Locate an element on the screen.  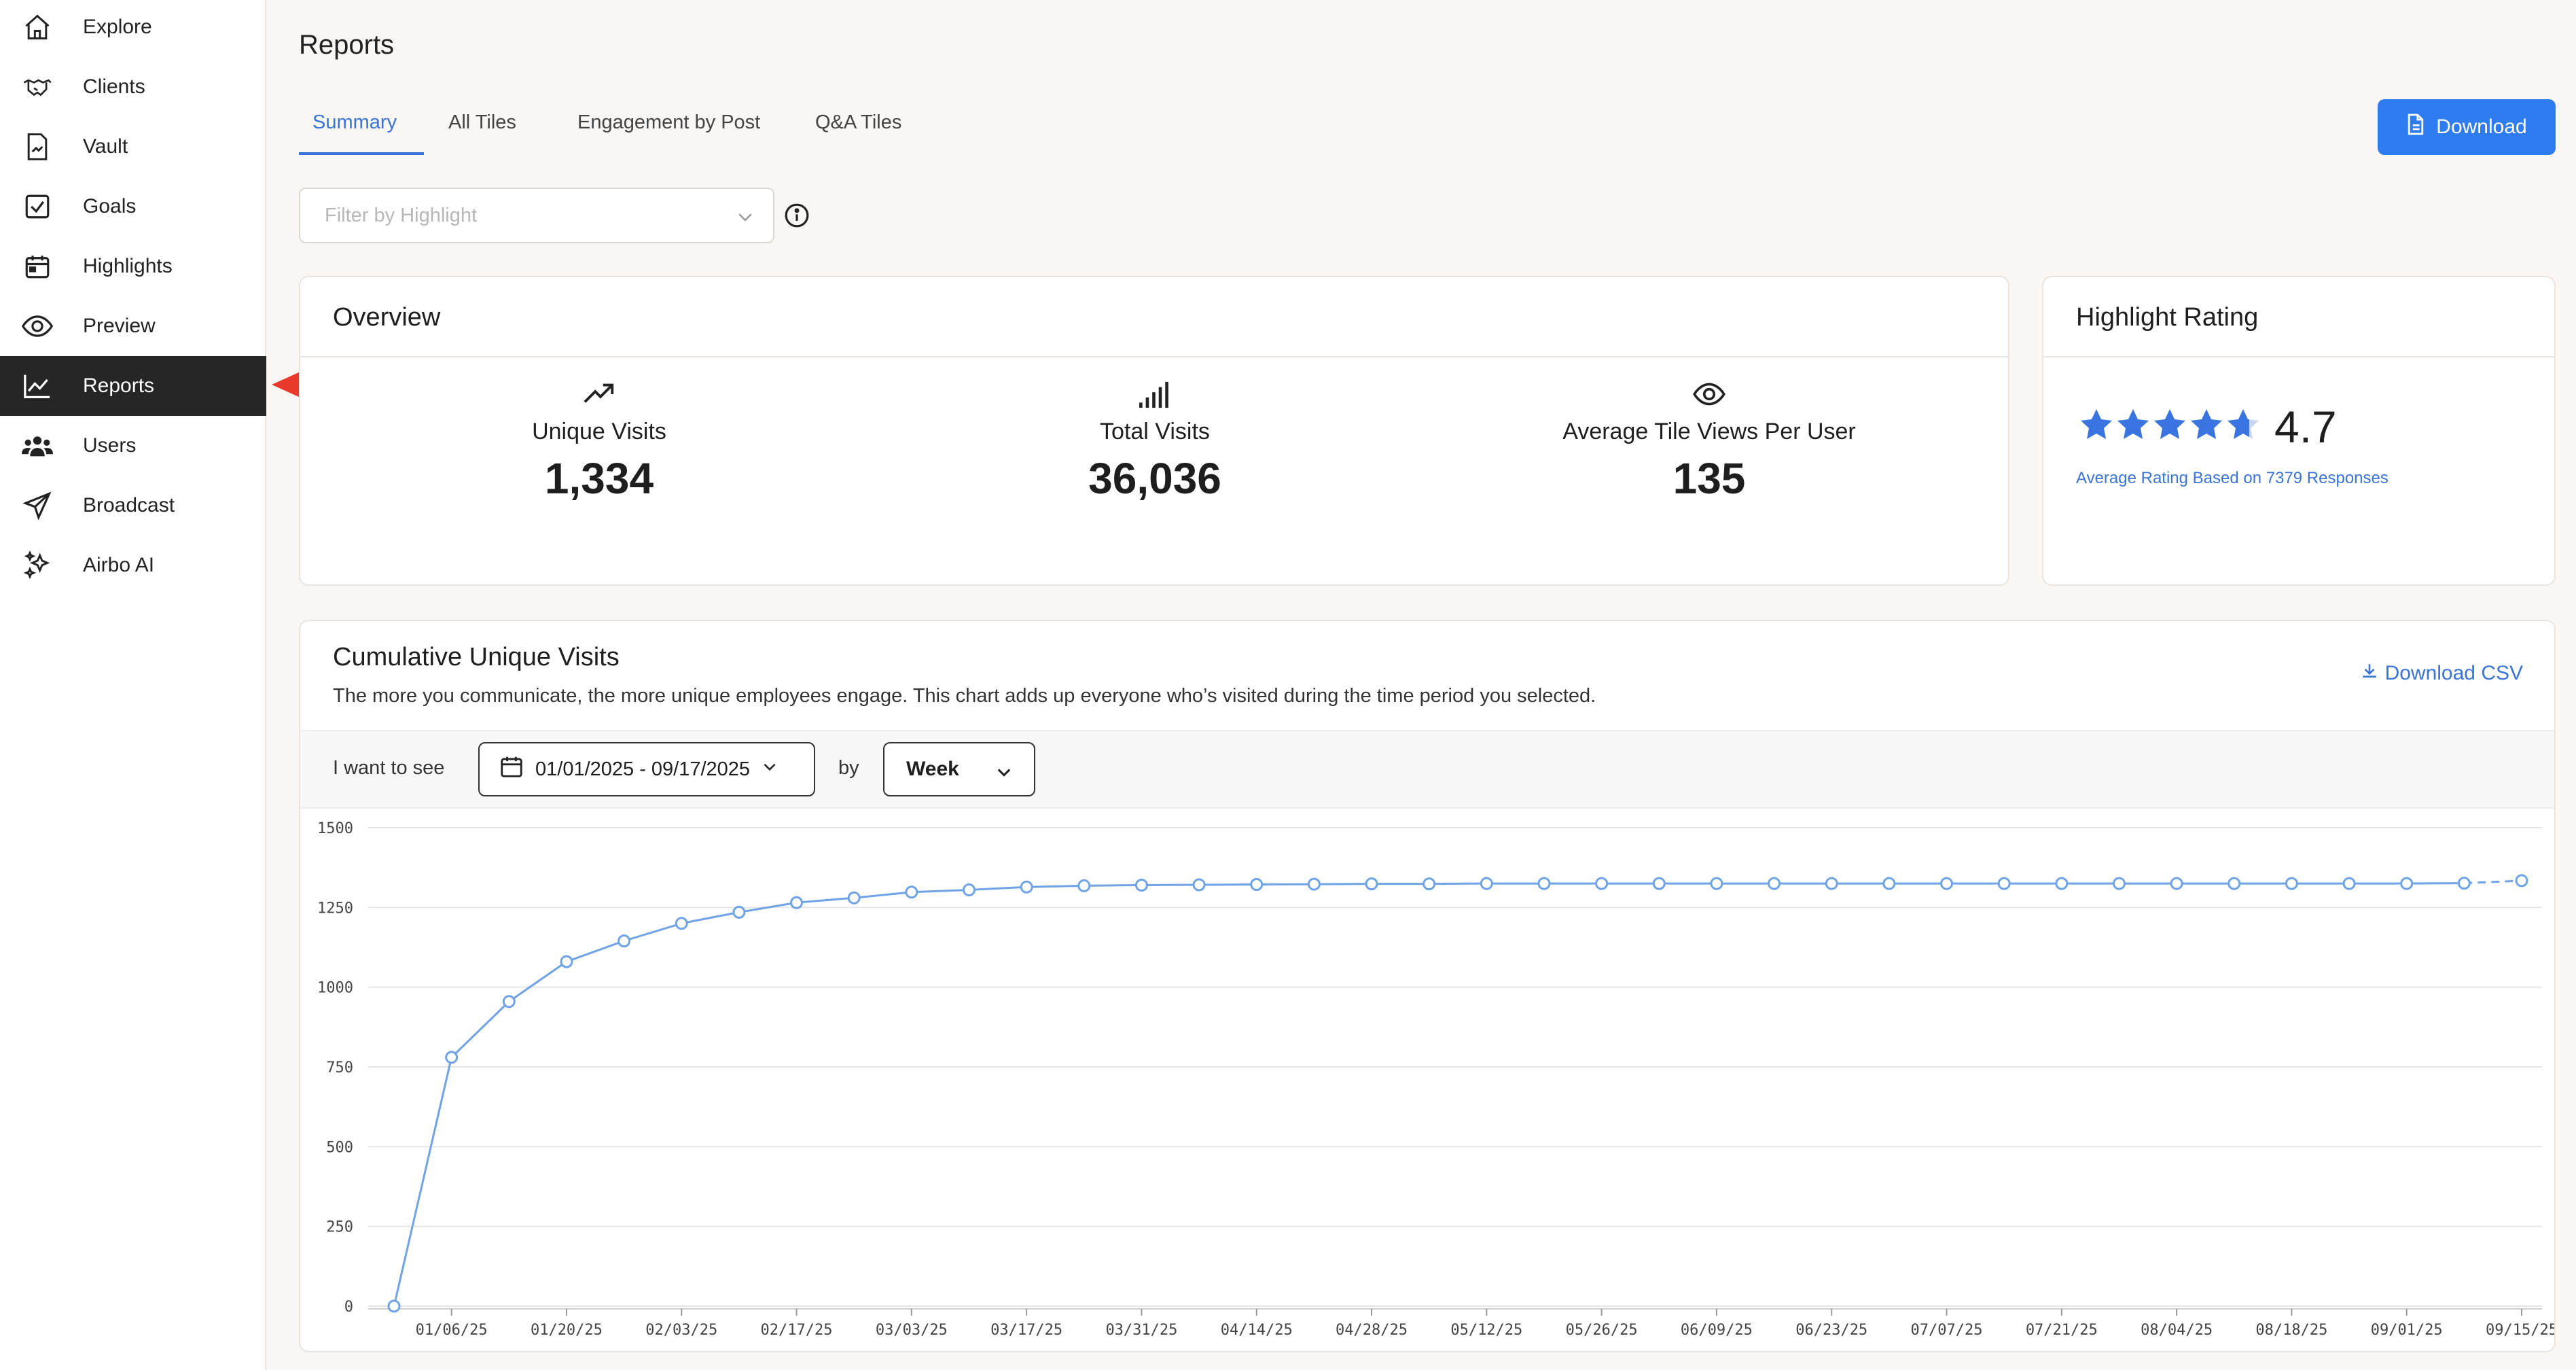
rating-title: Highlight Rating is located at coordinates (2167, 317).